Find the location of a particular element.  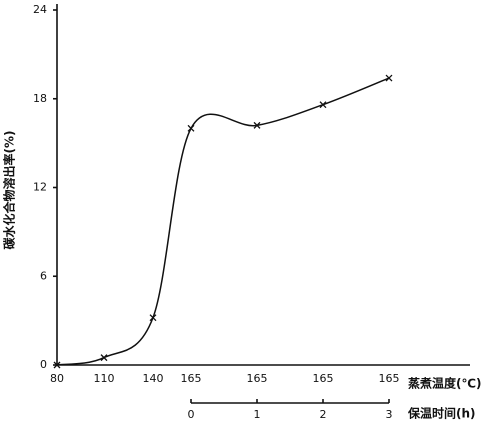

x-tick-label: 110 is located at coordinates (104, 378).